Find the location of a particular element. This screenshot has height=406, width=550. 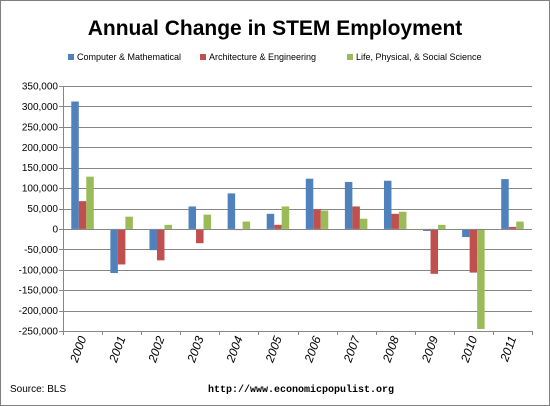

legend-label: Computer & Mathematical is located at coordinates (129, 57).